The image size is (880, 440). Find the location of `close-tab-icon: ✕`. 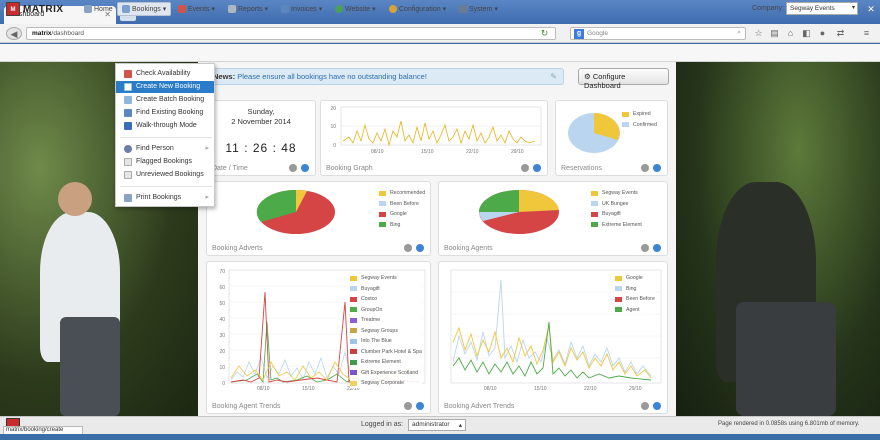

close-tab-icon: ✕ is located at coordinates (107, 14).